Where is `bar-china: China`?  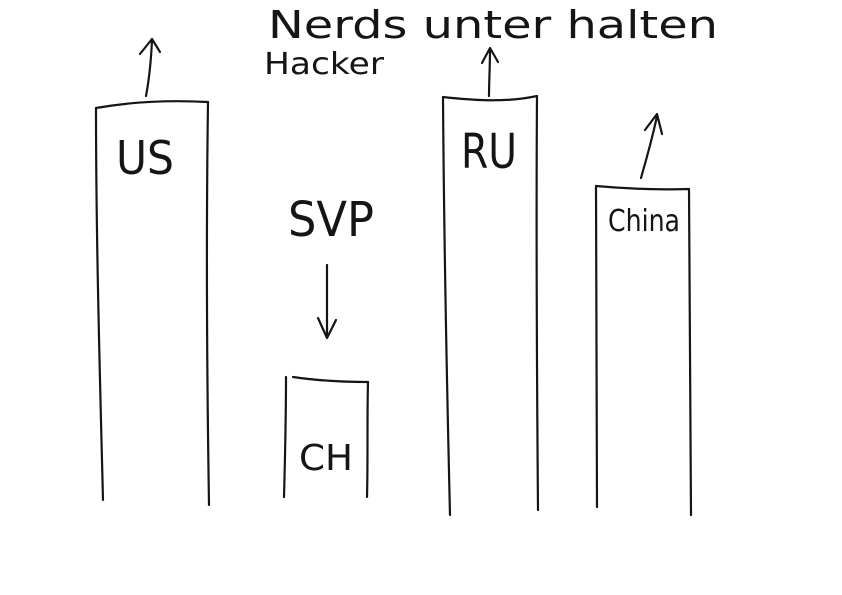
bar-china: China is located at coordinates (643, 314).